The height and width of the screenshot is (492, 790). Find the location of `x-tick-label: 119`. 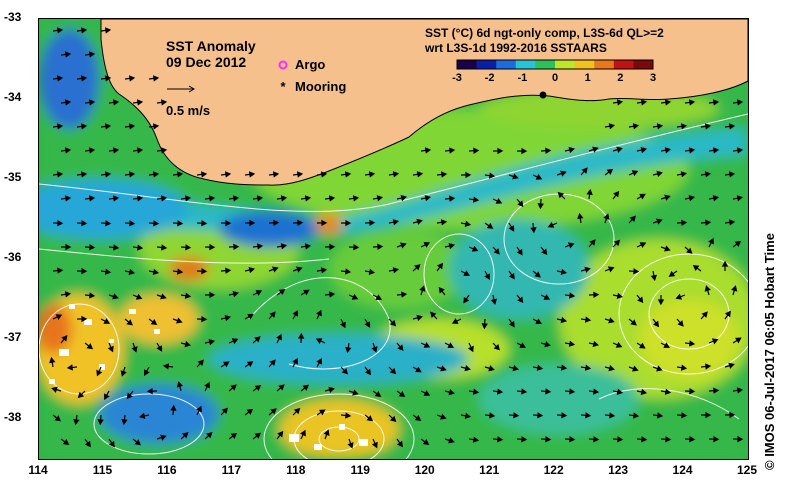

x-tick-label: 119 is located at coordinates (360, 470).